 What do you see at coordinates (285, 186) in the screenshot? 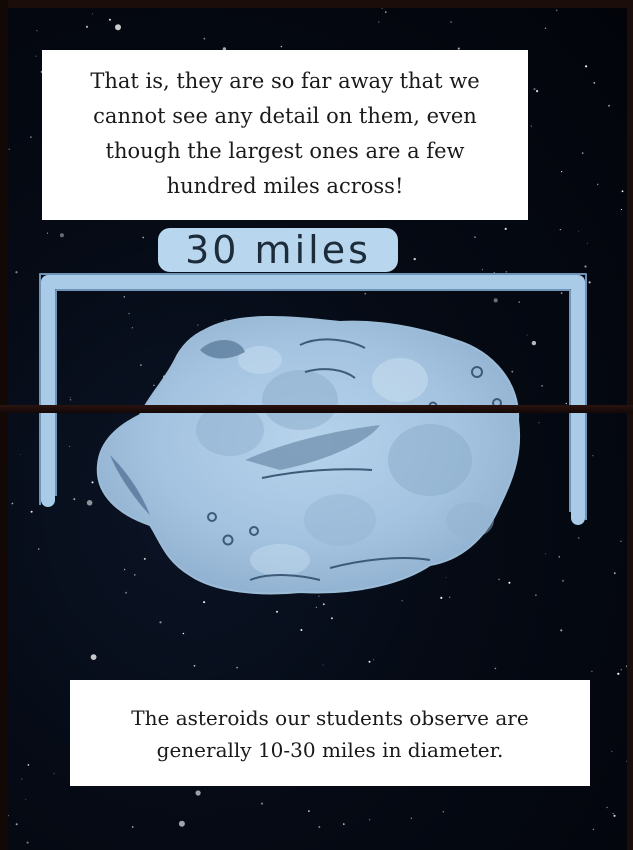
I see `caption-top-line: hundred miles across!` at bounding box center [285, 186].